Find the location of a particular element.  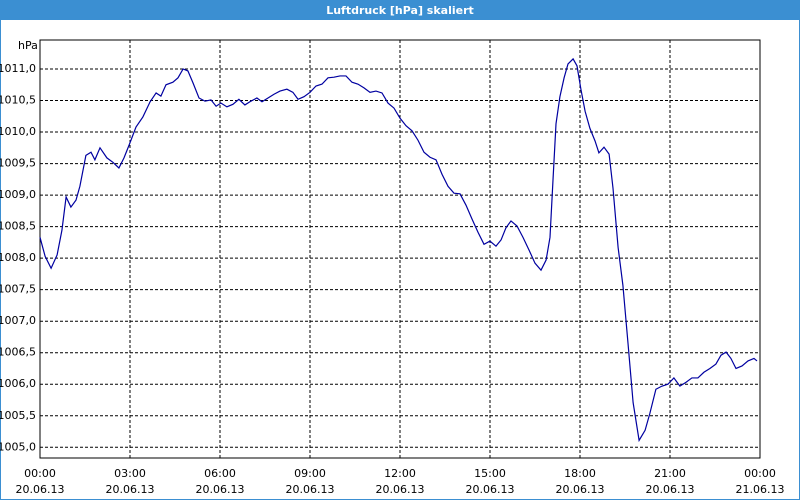

y-tick-label: 1005,5 is located at coordinates (18, 415).